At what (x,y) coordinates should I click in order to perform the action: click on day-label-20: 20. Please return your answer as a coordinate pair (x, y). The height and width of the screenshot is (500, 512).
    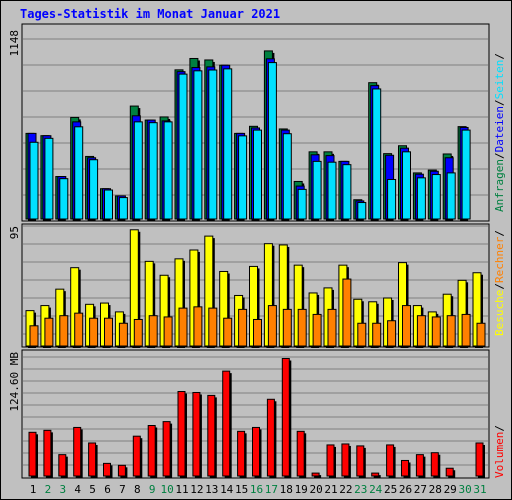
    Looking at the image, I should click on (315, 489).